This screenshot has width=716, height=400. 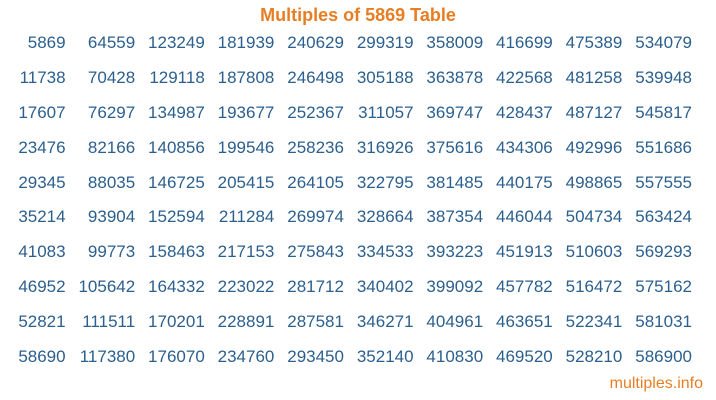 I want to click on multiple-value-cell: 211284, so click(x=246, y=217).